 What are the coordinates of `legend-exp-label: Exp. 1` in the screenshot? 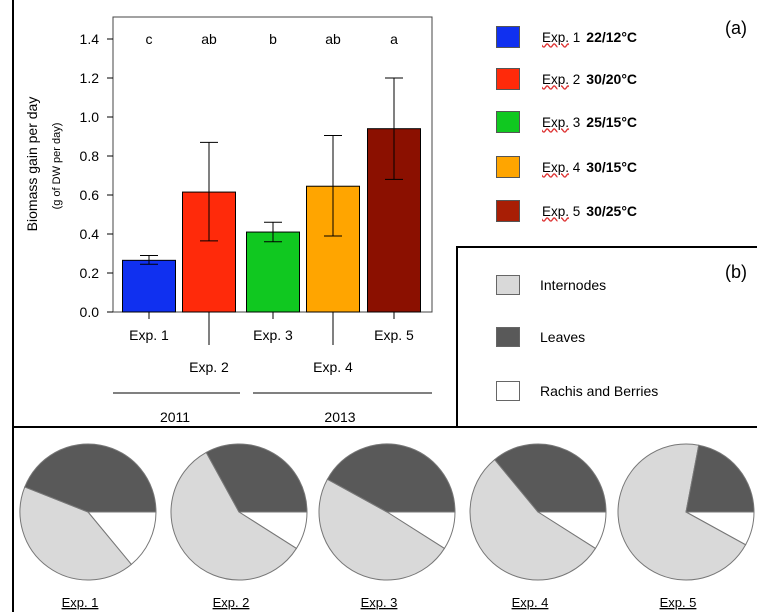 It's located at (561, 37).